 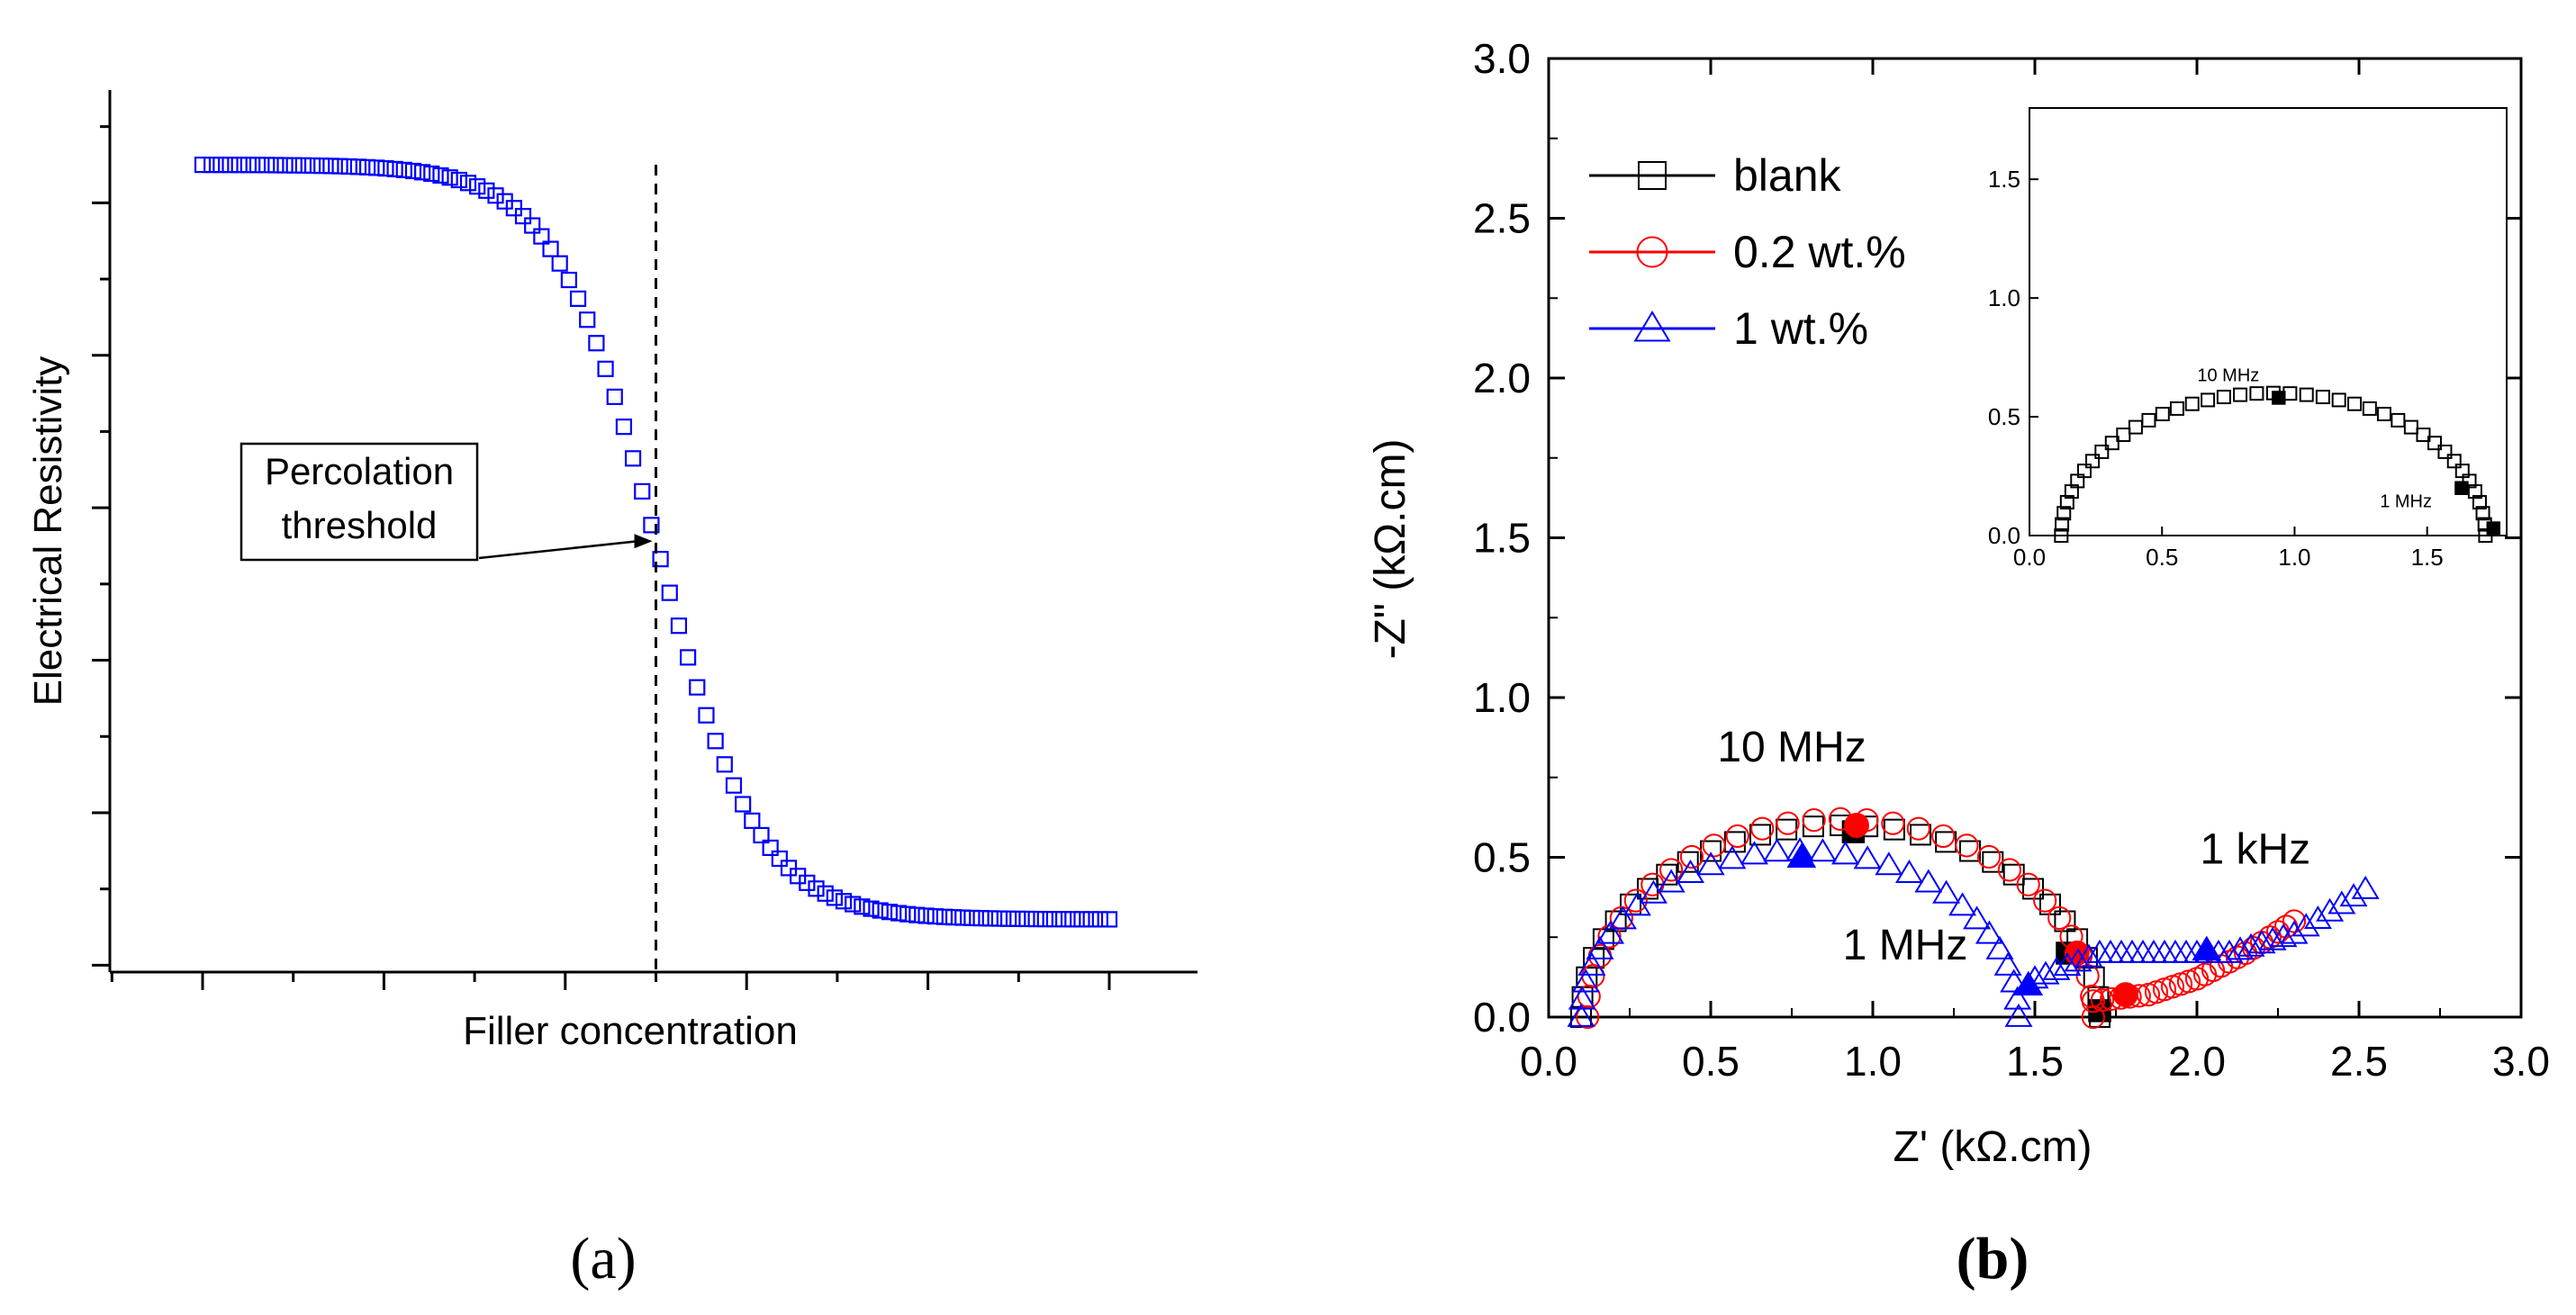 I want to click on inset-ticks: 0.0 0.5 1.0 1.5 0.0 0.5 1.0 1.5, so click(x=2216, y=368).